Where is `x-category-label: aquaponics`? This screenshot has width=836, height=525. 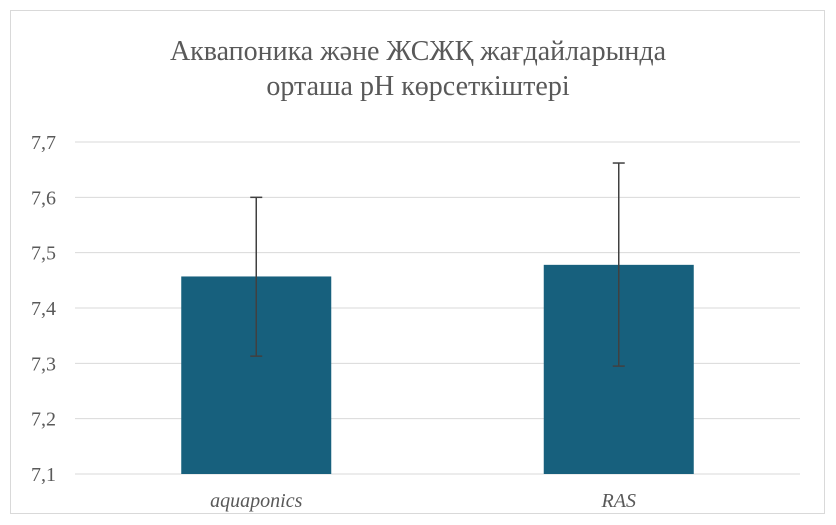 x-category-label: aquaponics is located at coordinates (256, 501).